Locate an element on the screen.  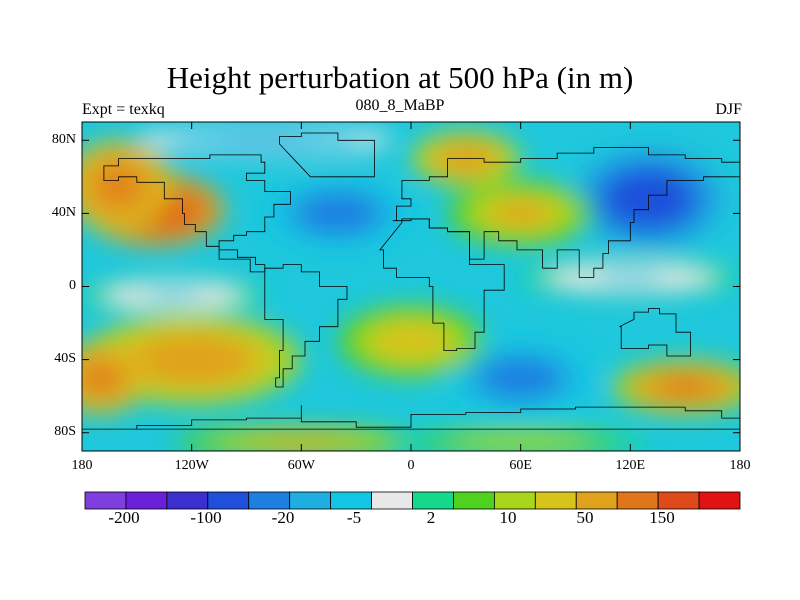
colorbar-label: -200 is located at coordinates (124, 517).